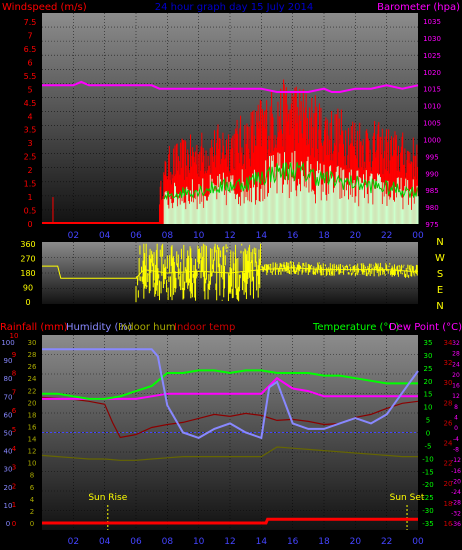 This screenshot has height=550, width=462. I want to click on temp-x-tick-labels: 02 04 06 08 10 12 14 16 18 20 22 00, so click(246, 542).